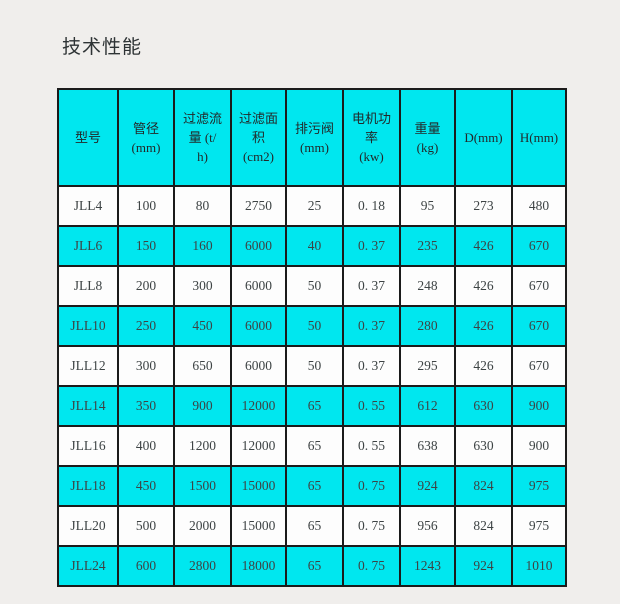 The height and width of the screenshot is (604, 620). I want to click on table-cell: 2000, so click(202, 526).